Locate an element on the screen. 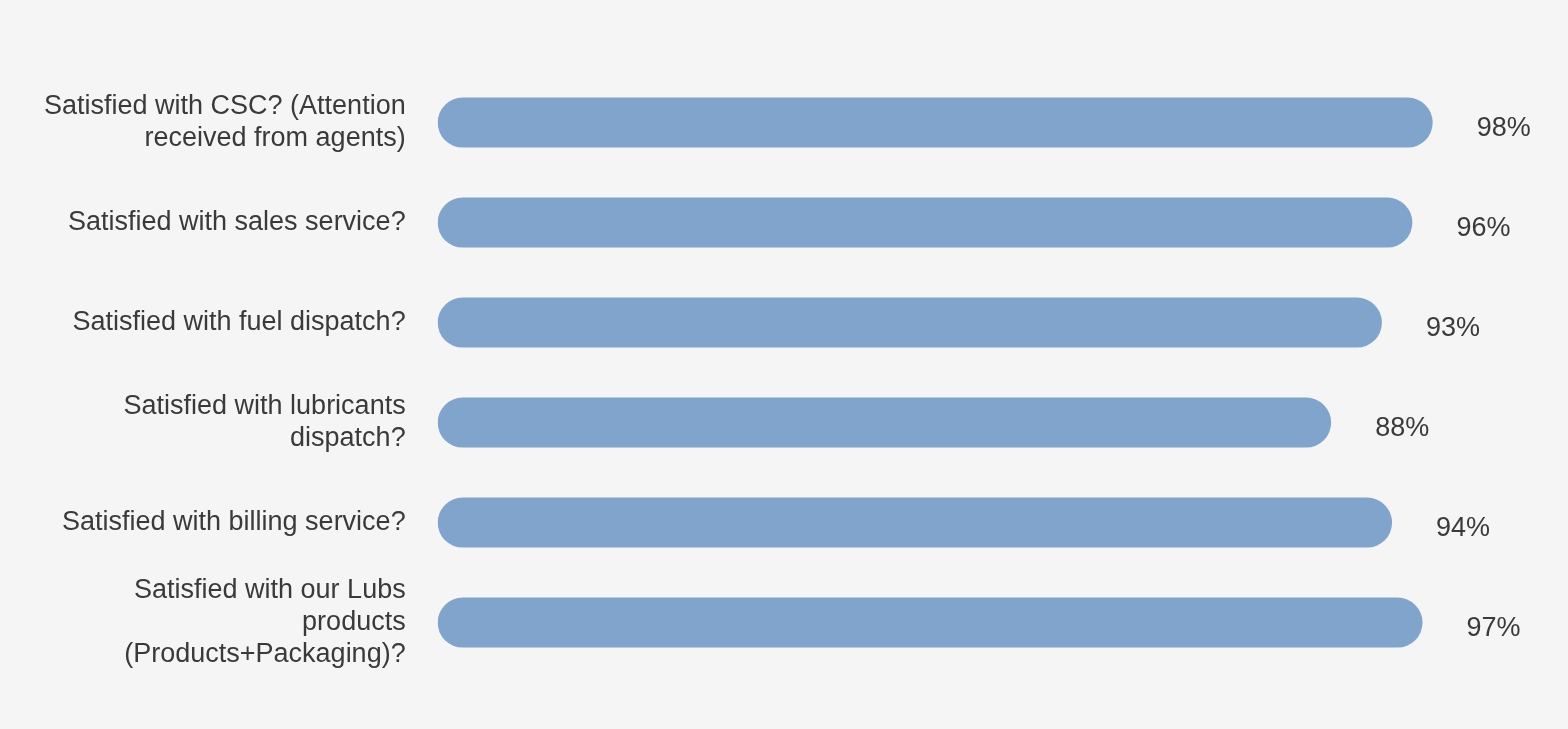 The width and height of the screenshot is (1568, 729). data-label: 93% is located at coordinates (1452, 327).